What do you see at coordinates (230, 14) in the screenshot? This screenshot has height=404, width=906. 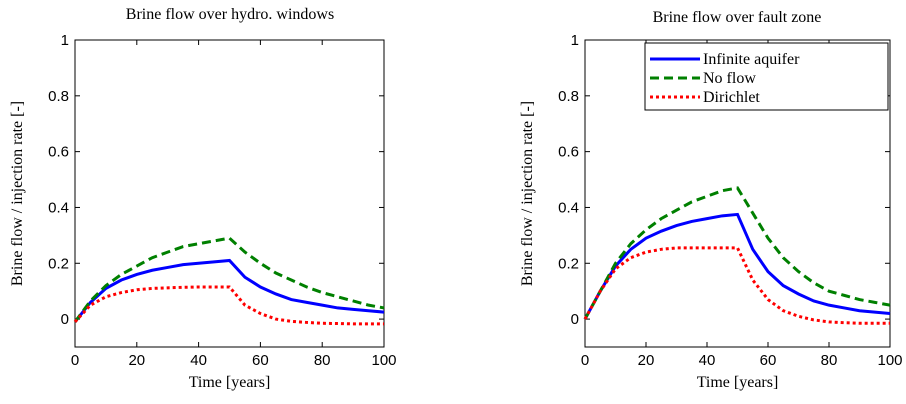 I see `chart-title: Brine flow over hydro. windows` at bounding box center [230, 14].